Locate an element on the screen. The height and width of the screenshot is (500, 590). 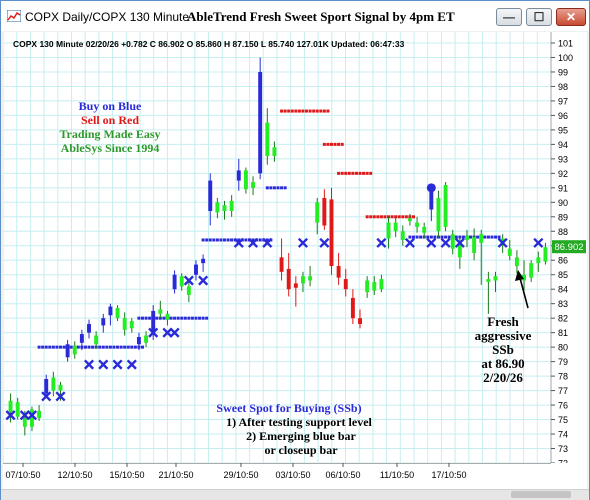
callout-arrow is located at coordinates (522, 289).